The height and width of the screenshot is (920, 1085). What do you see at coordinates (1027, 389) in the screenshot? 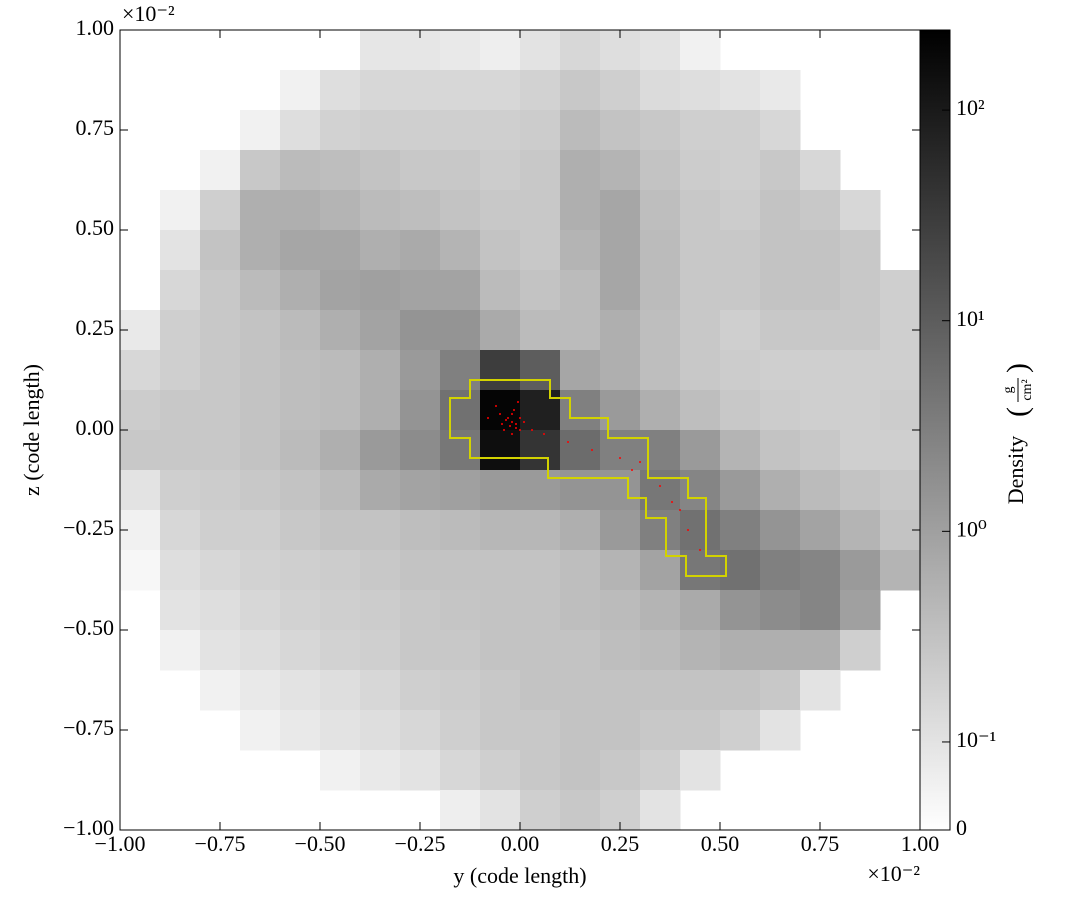
I see `colorbar-unit-denominator: cm²` at bounding box center [1027, 389].